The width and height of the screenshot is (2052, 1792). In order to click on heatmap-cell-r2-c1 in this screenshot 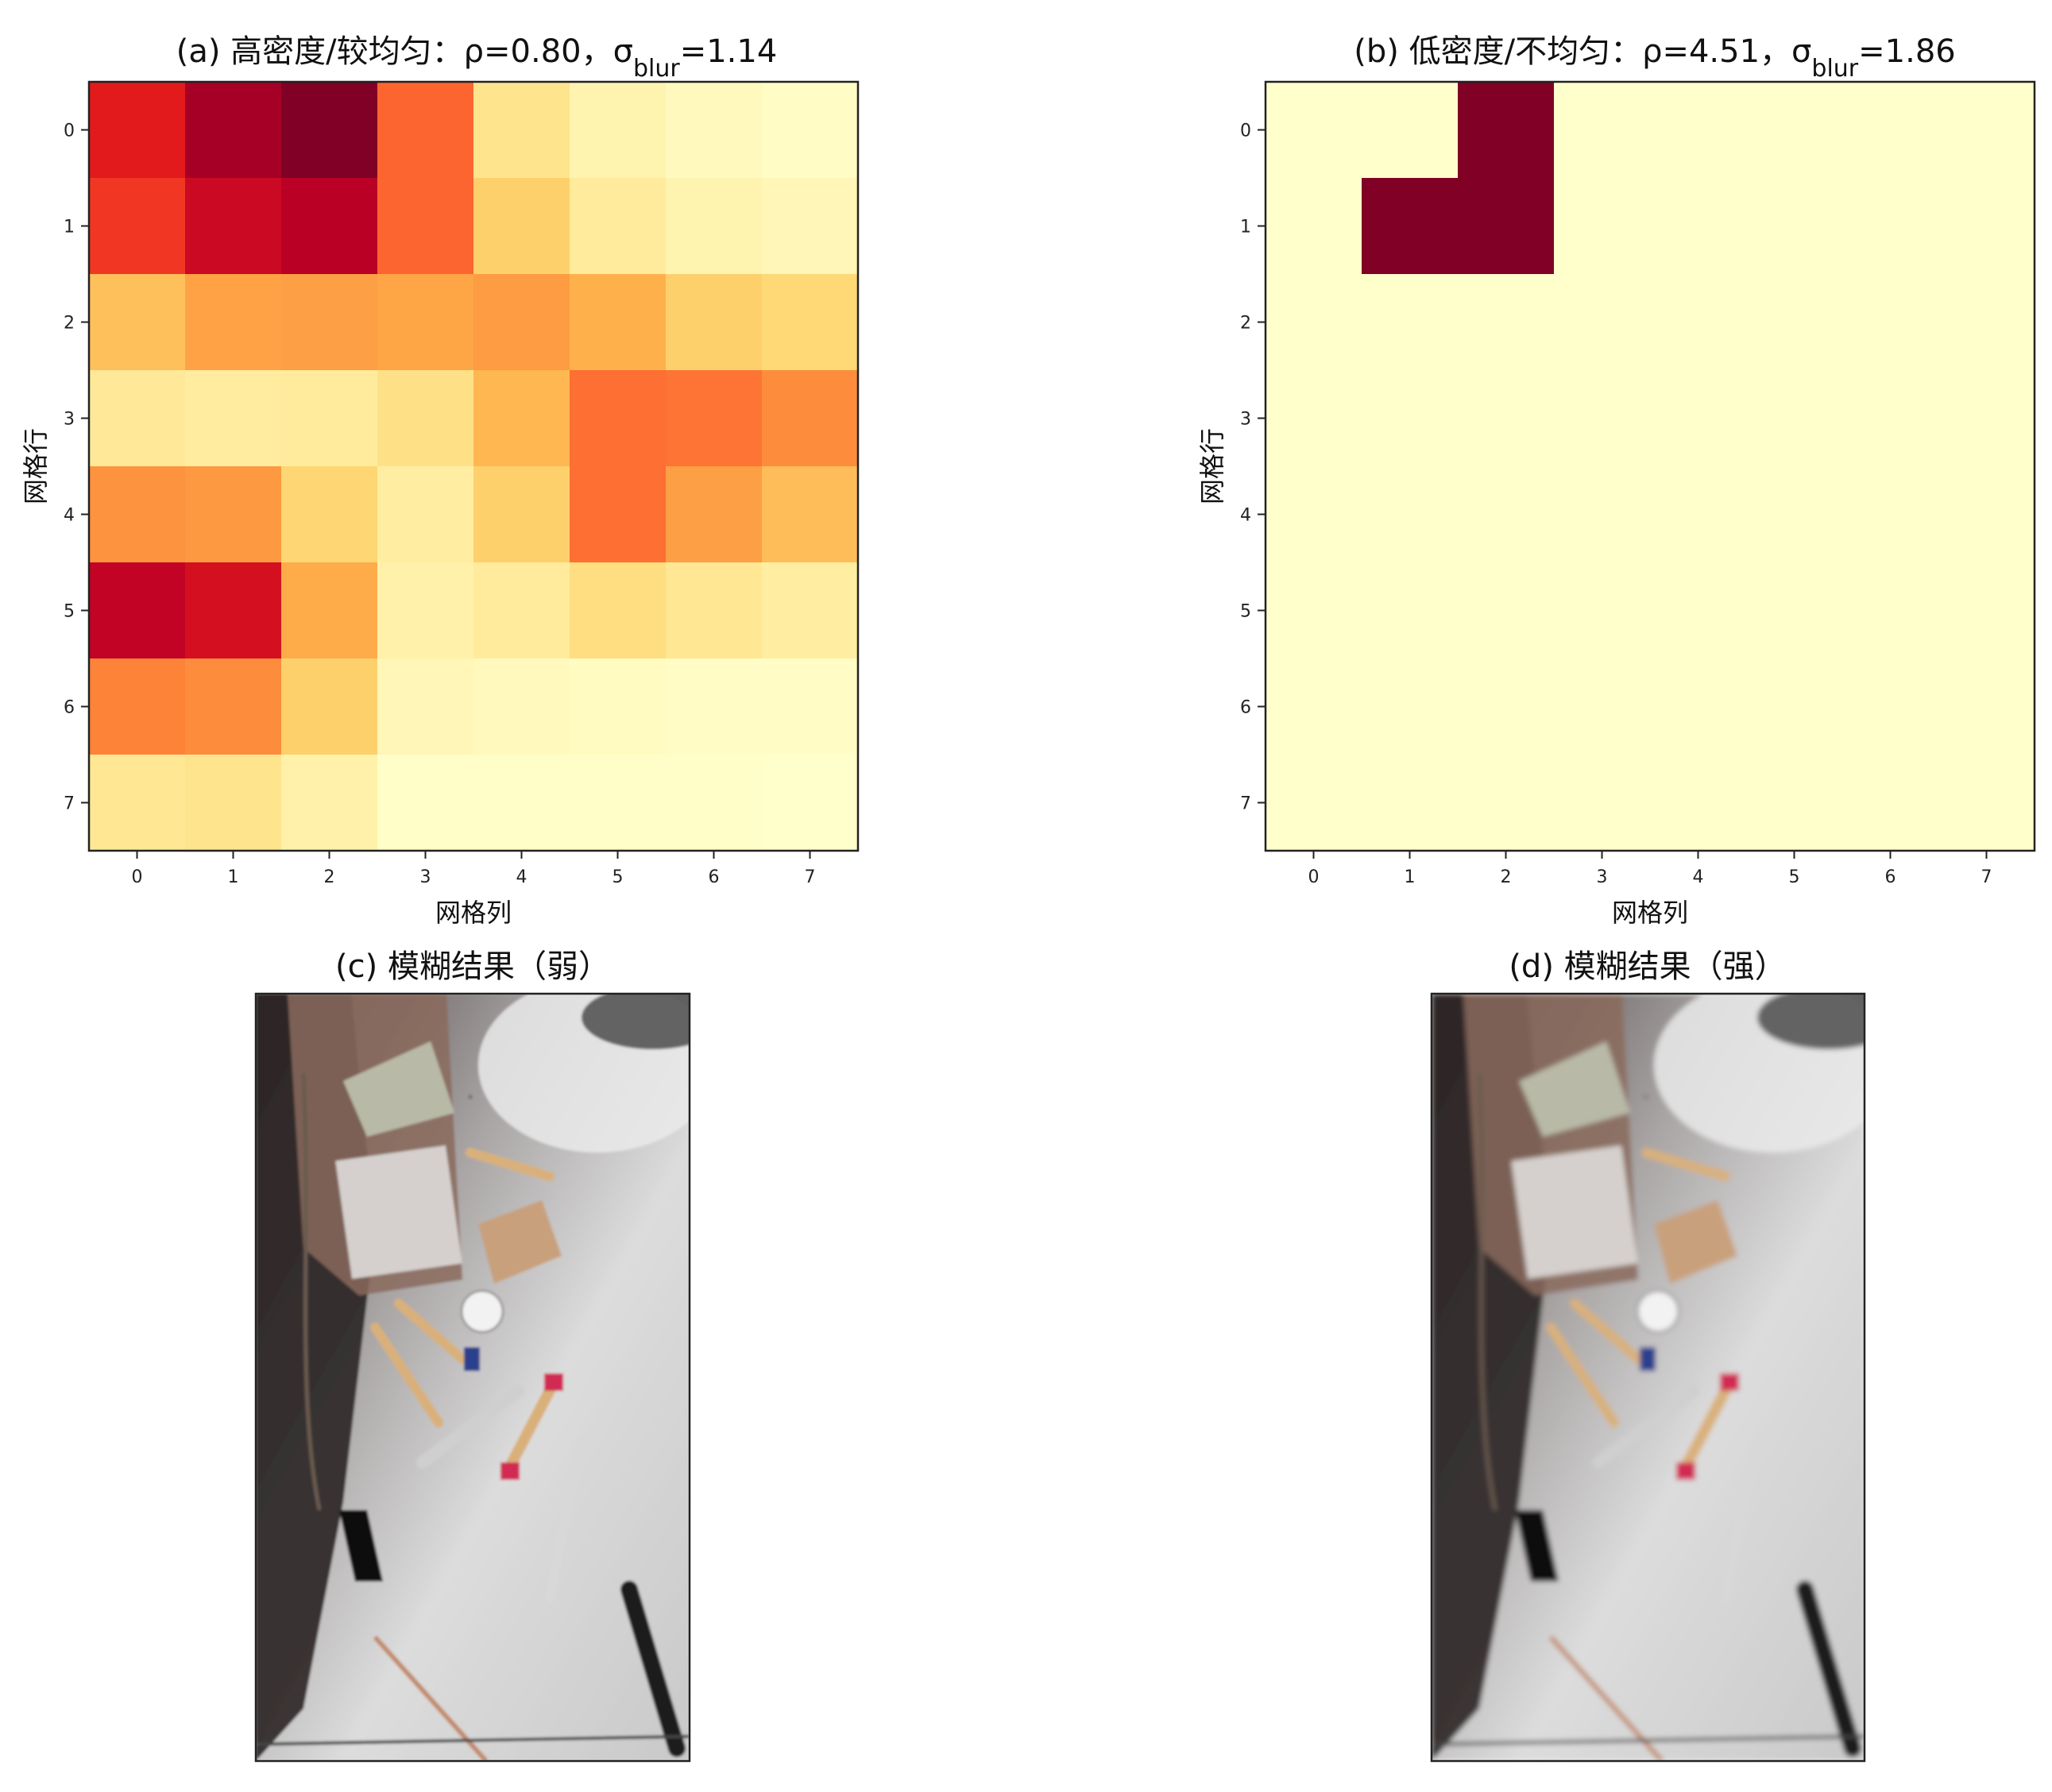, I will do `click(233, 322)`.